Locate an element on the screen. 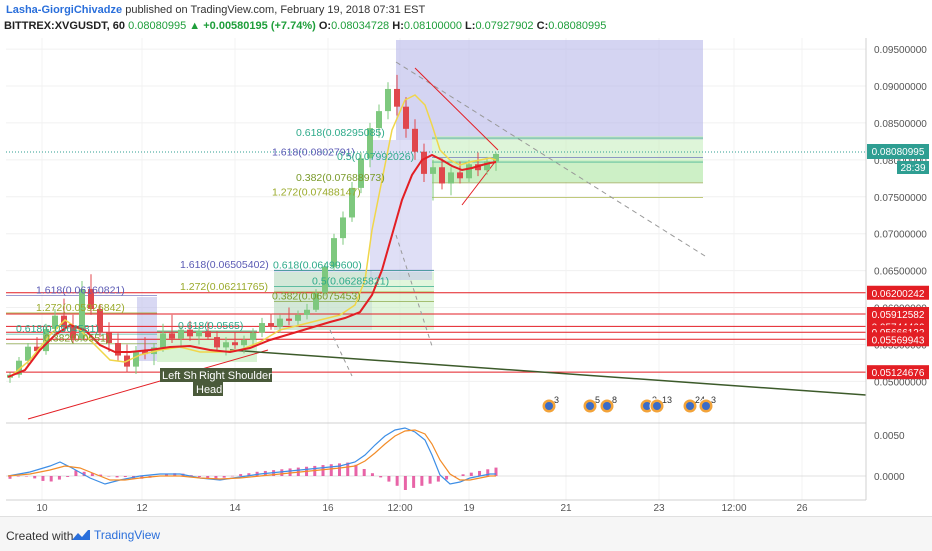 This screenshot has height=551, width=932. right-shoulder-tag is located at coordinates (234, 375).